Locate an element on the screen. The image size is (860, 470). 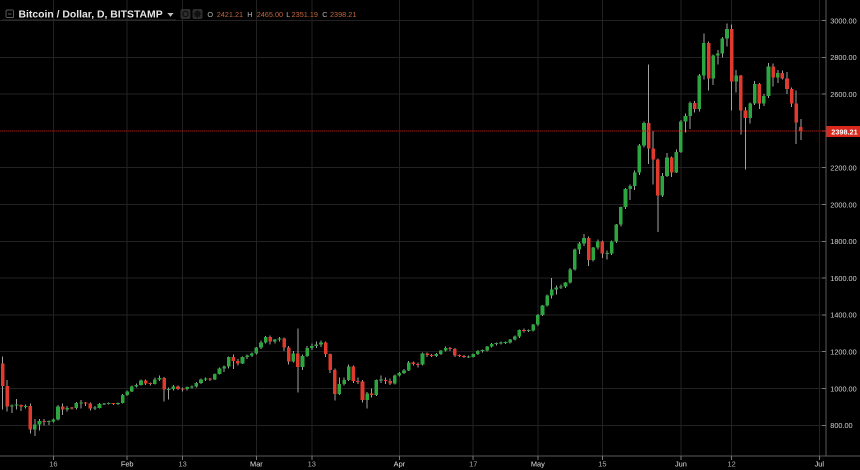
svg-text: Mar is located at coordinates (256, 463).